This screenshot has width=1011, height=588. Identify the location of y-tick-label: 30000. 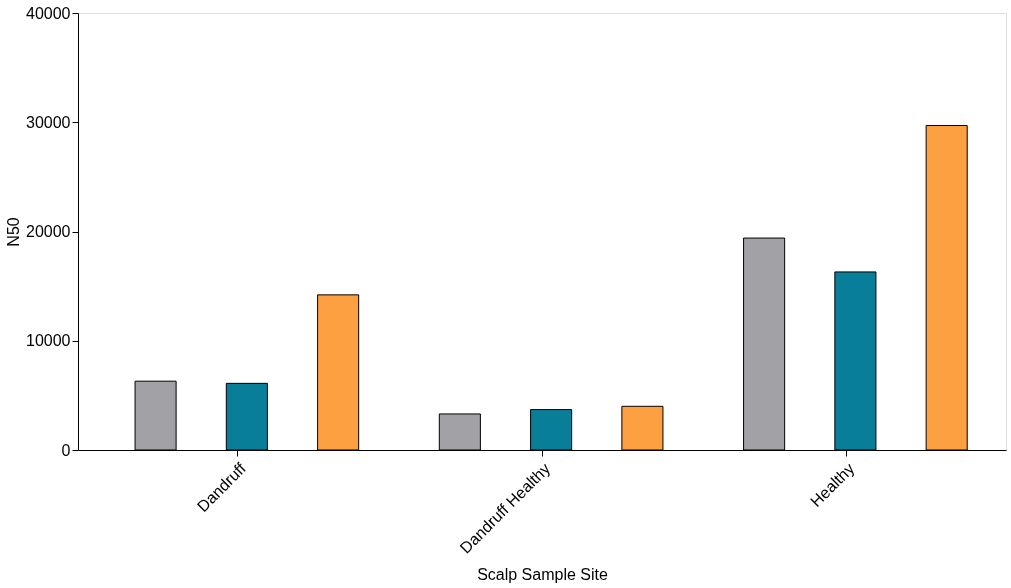
(48, 122).